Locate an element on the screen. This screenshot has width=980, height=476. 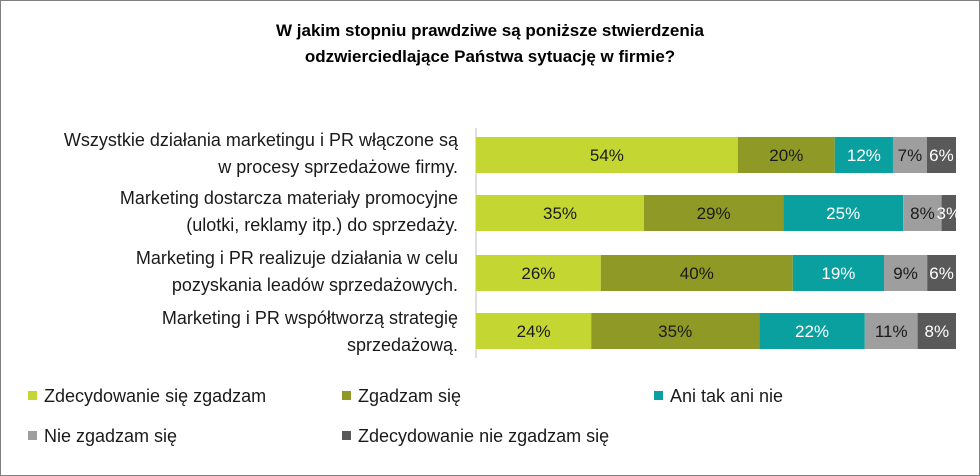
category-label-line: Marketing i PR współtworzą strategię is located at coordinates (309, 318).